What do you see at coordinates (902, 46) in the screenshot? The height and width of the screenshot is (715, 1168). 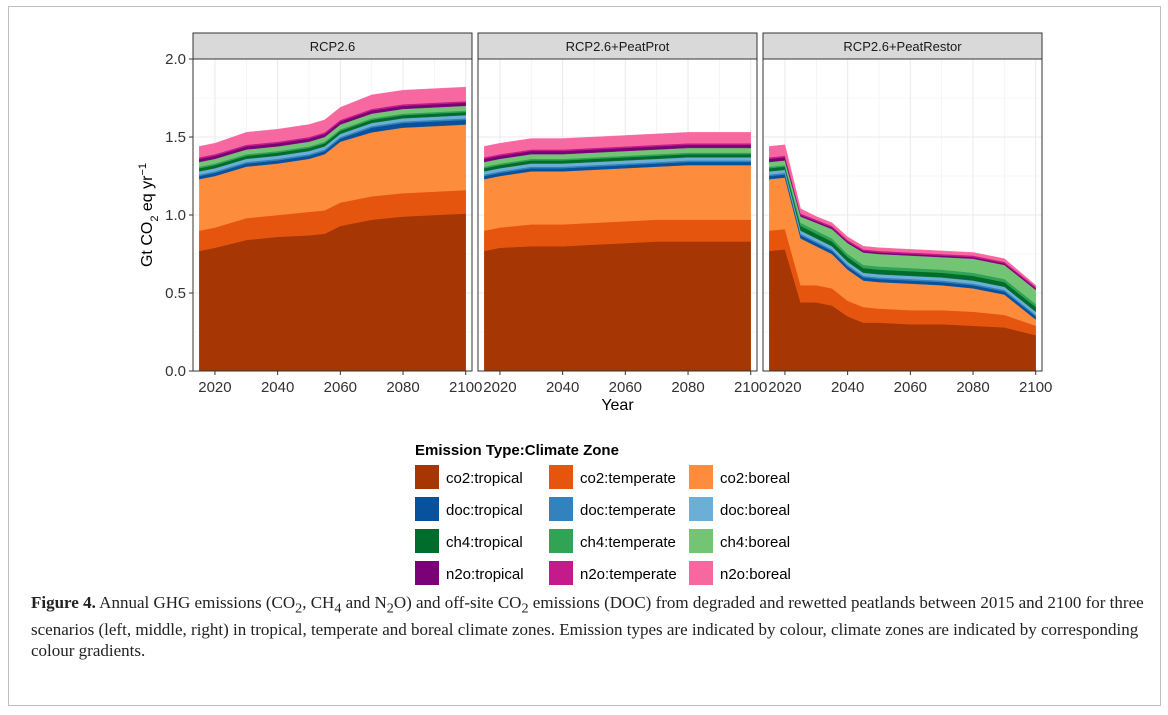 I see `panel-title: RCP2.6+PeatRestor` at bounding box center [902, 46].